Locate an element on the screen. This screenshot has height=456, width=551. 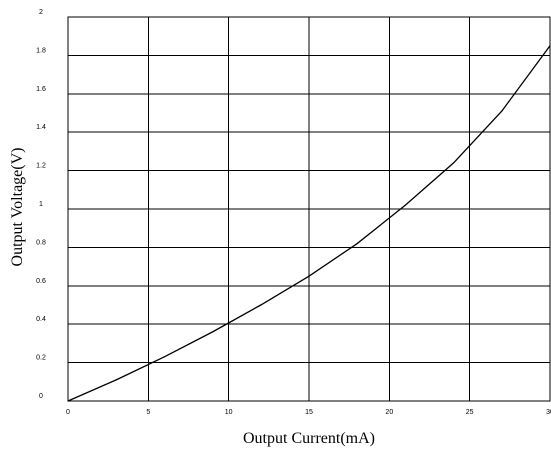
y-tick-label: 0.2 is located at coordinates (41, 358).